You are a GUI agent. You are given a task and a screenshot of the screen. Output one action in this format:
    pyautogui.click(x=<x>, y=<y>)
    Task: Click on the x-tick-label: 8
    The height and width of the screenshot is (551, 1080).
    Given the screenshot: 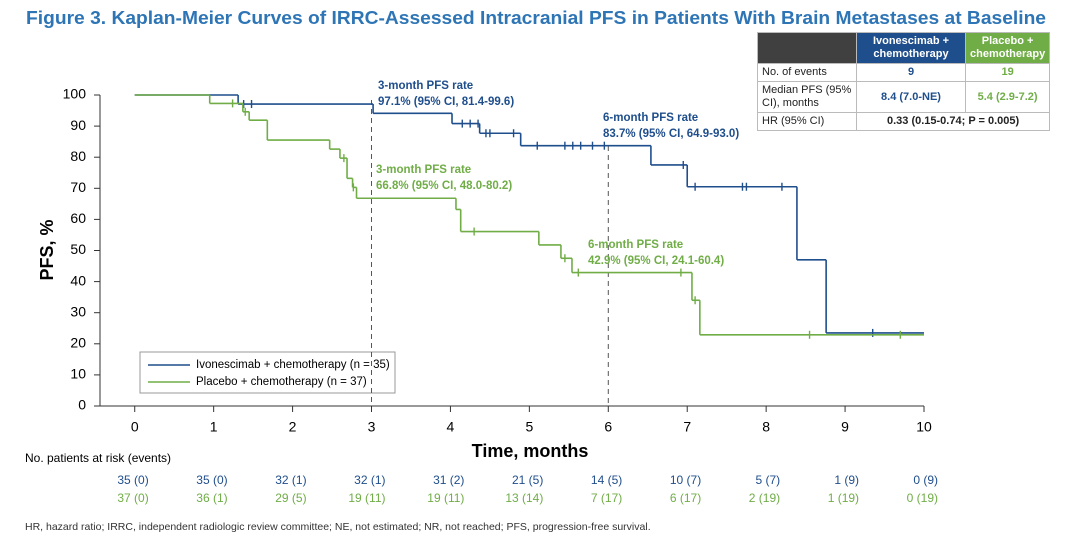 What is the action you would take?
    pyautogui.click(x=766, y=427)
    